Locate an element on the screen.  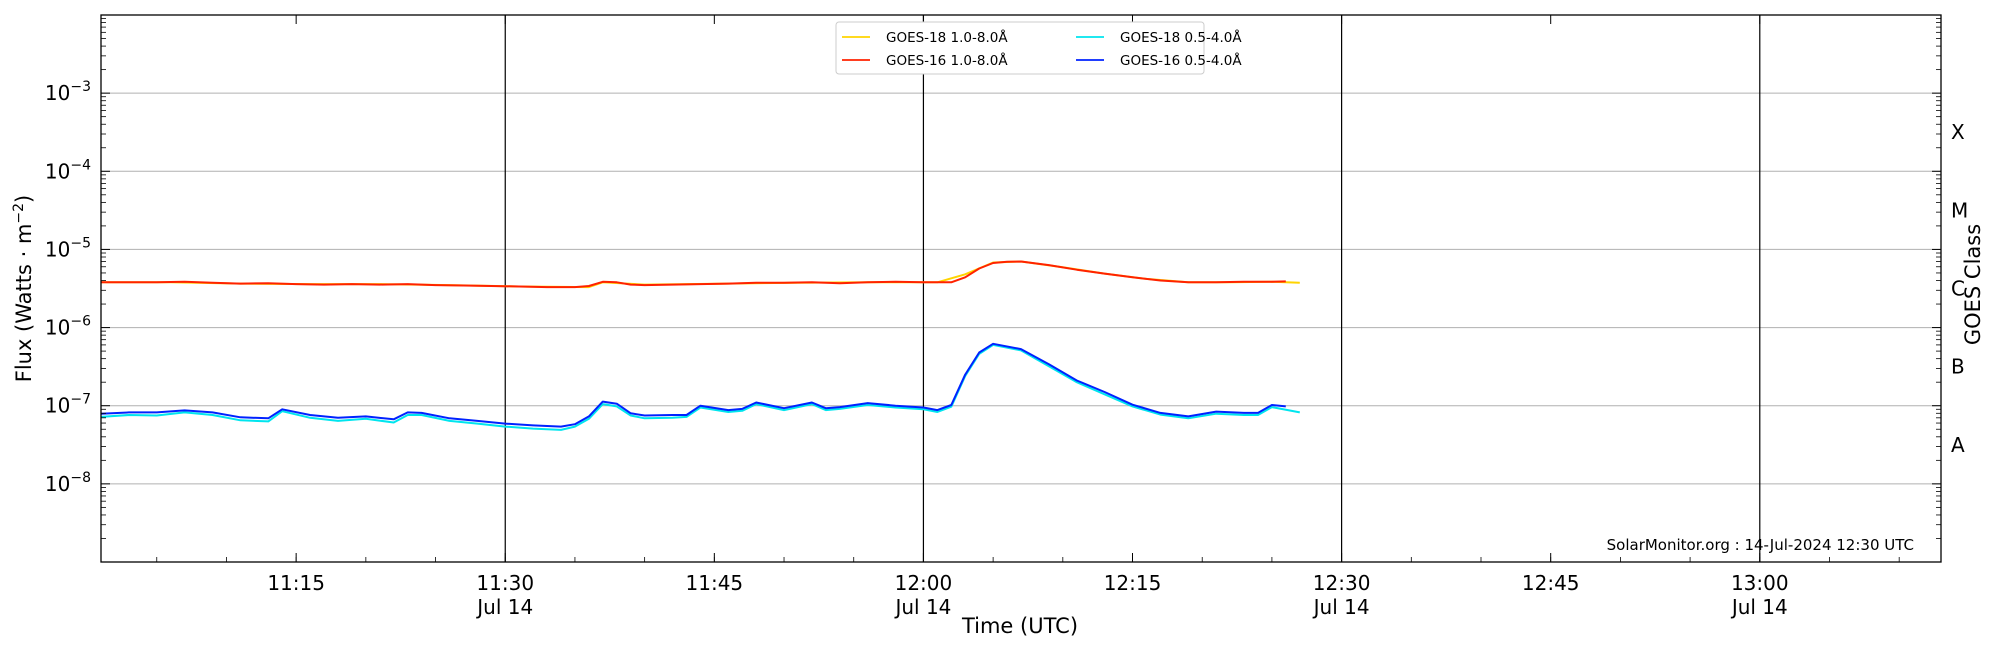
goes-class-label: A is located at coordinates (1958, 445).